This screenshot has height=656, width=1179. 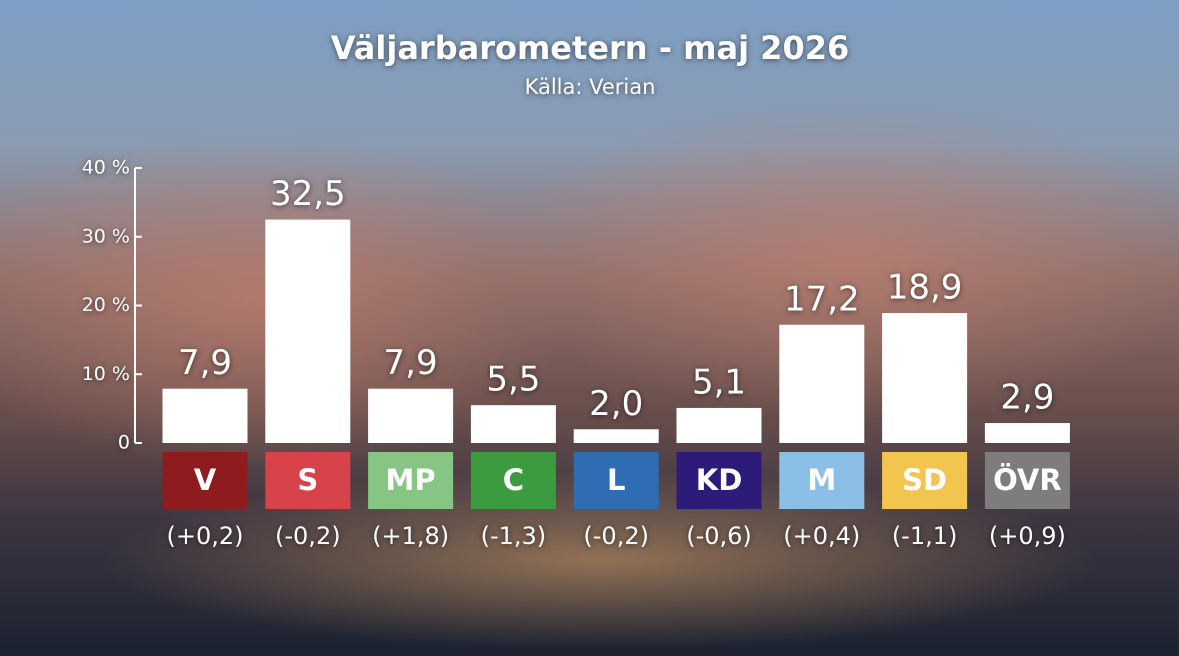 What do you see at coordinates (410, 536) in the screenshot?
I see `change-label: (+1,8)` at bounding box center [410, 536].